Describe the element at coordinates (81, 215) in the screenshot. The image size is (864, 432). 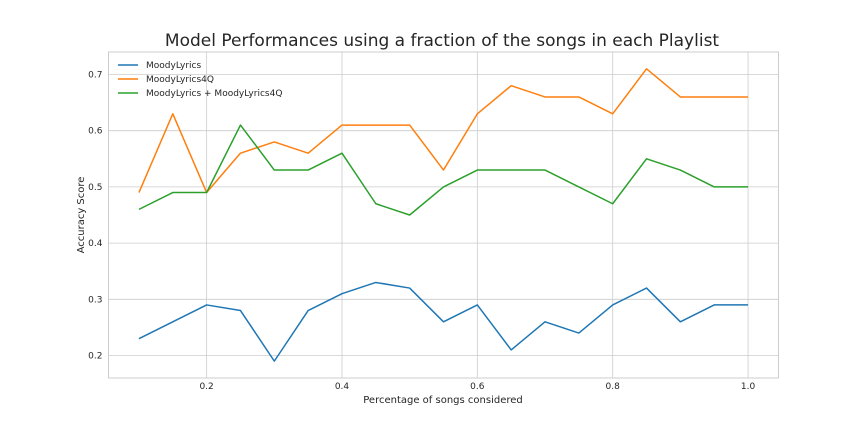
I see `y-axis-label: Accuracy Score` at that location.